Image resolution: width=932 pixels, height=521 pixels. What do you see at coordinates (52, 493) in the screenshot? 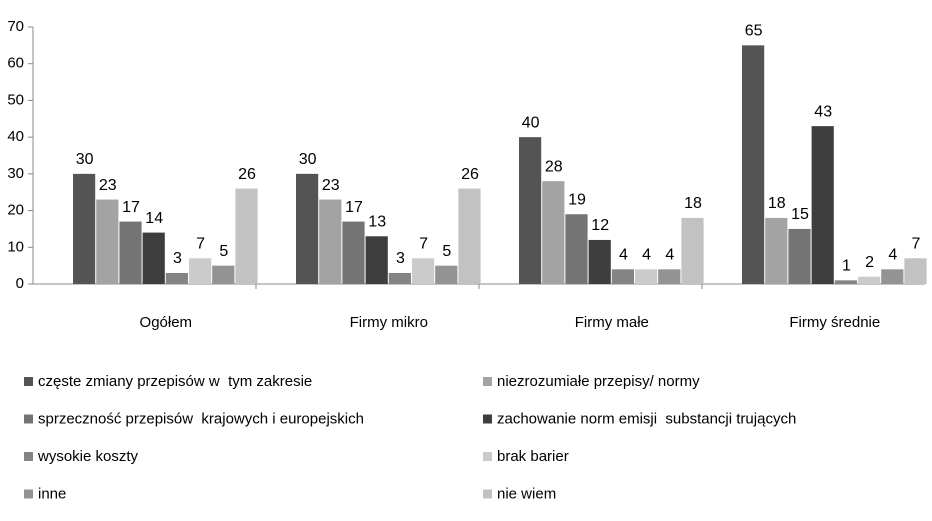
I see `legend-label: inne` at bounding box center [52, 493].